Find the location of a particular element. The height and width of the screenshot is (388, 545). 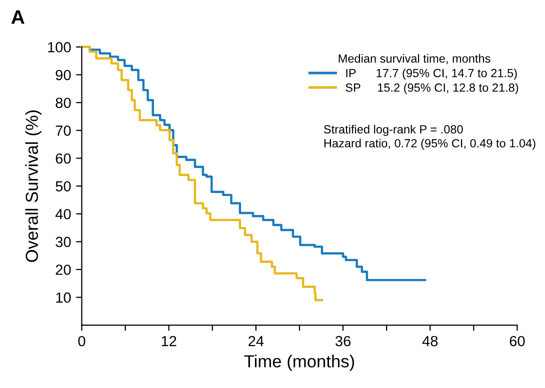

y-tick-label: 30 is located at coordinates (63, 242).